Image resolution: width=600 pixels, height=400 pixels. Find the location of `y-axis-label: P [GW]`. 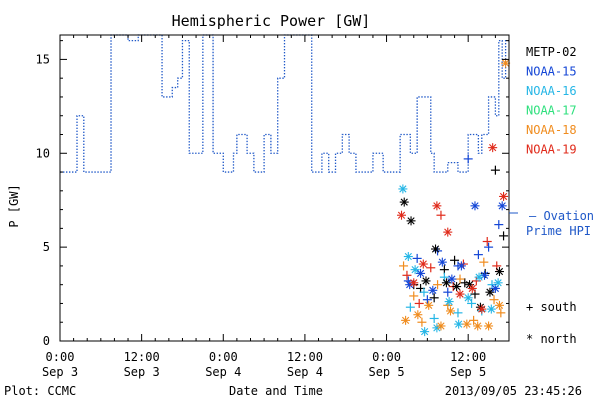

y-axis-label: P [GW] is located at coordinates (14, 205).